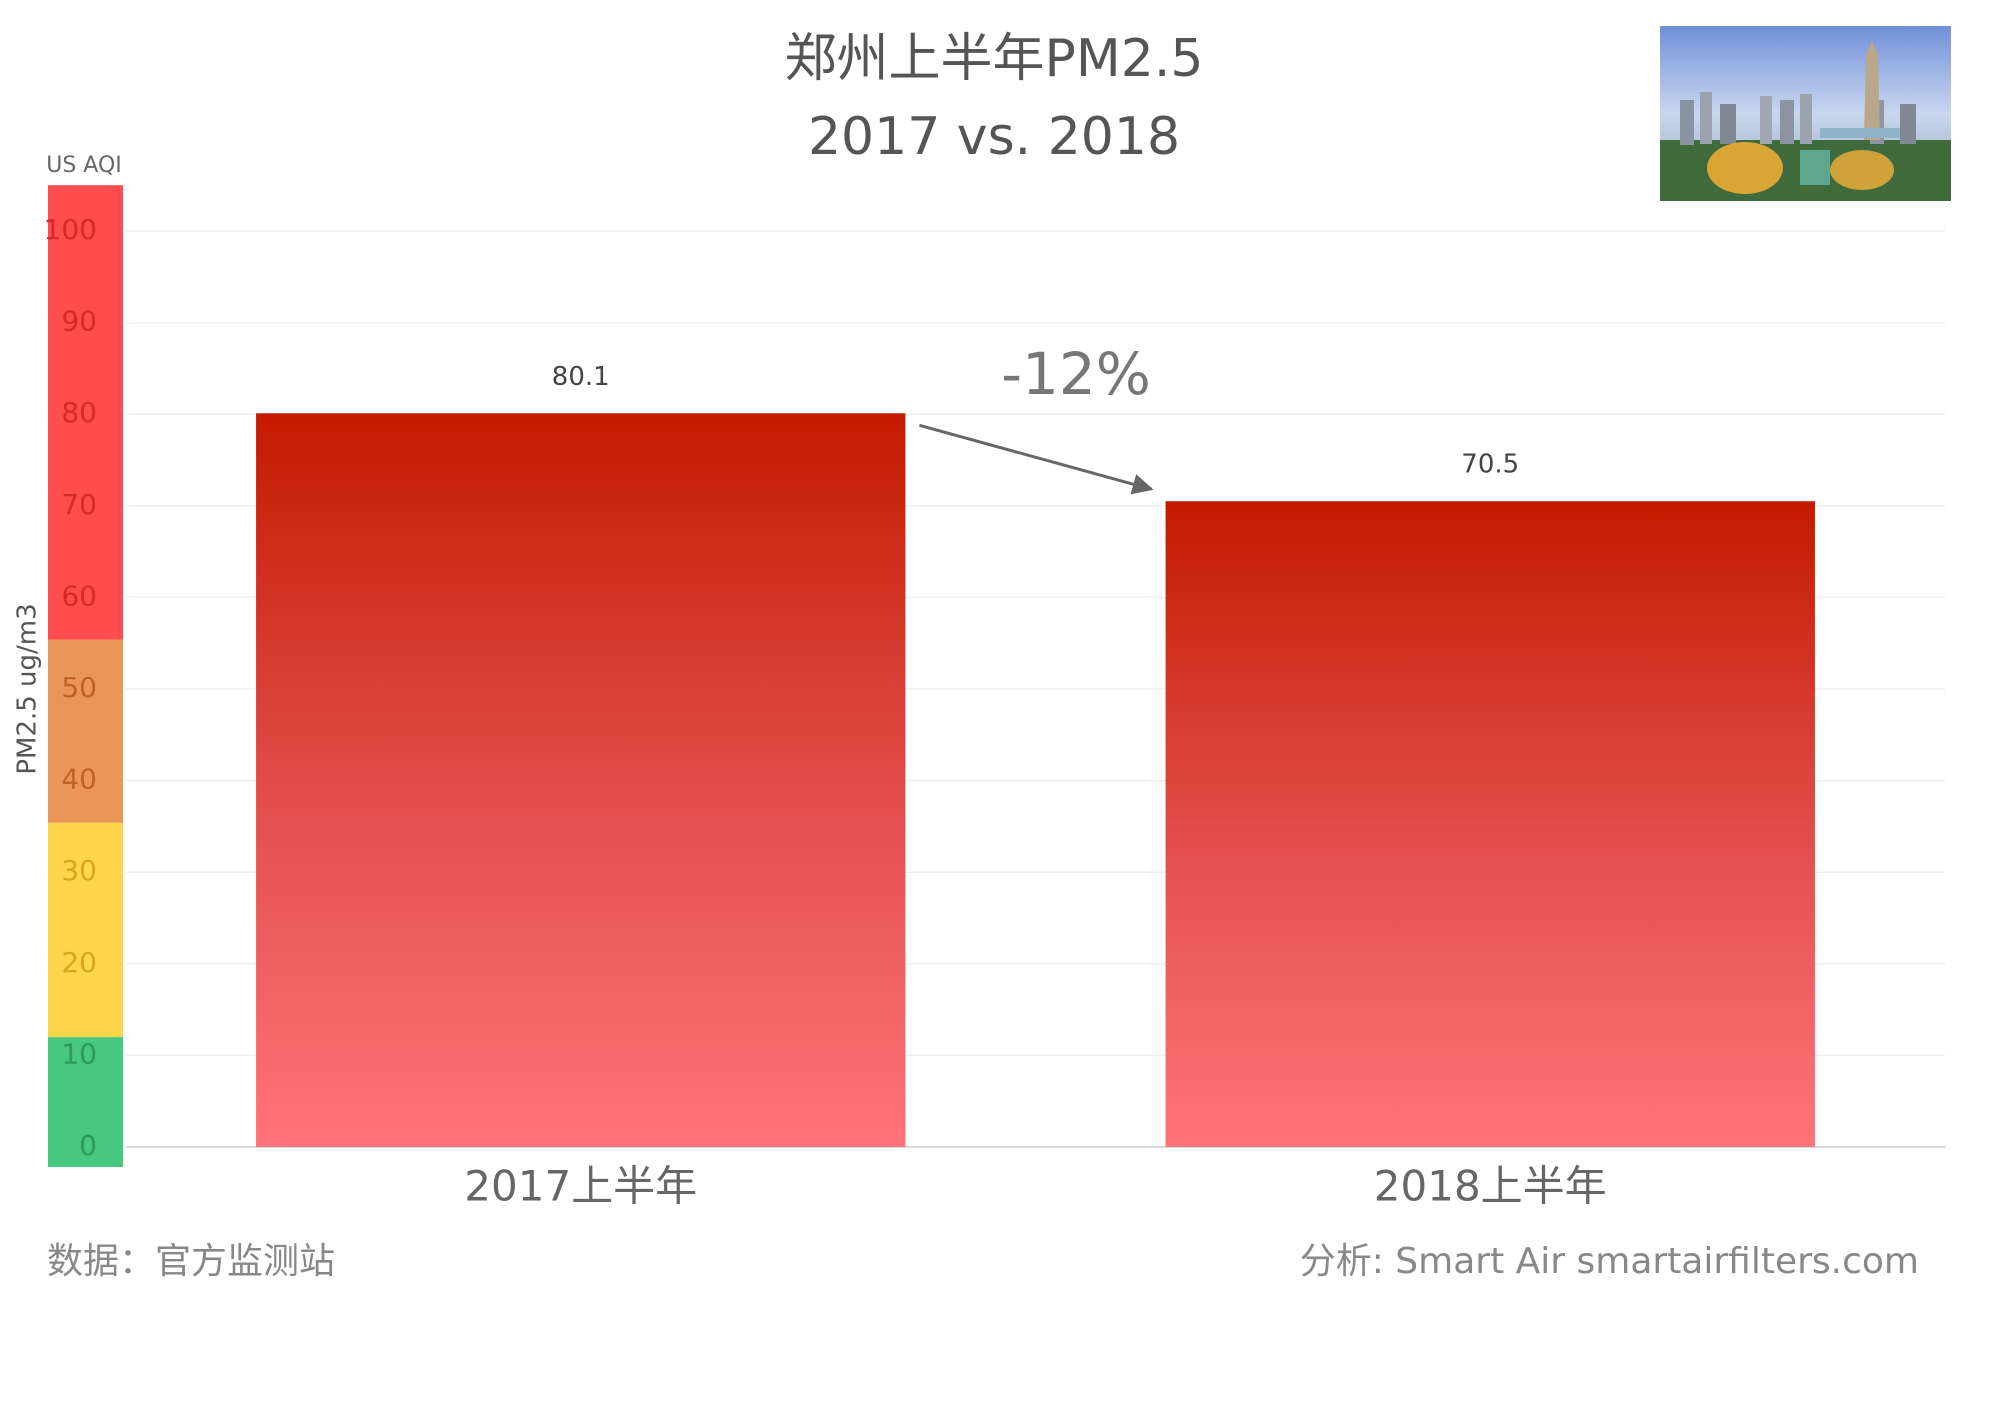 The image size is (2007, 1421). What do you see at coordinates (79, 779) in the screenshot?
I see `y-tick-label: 40` at bounding box center [79, 779].